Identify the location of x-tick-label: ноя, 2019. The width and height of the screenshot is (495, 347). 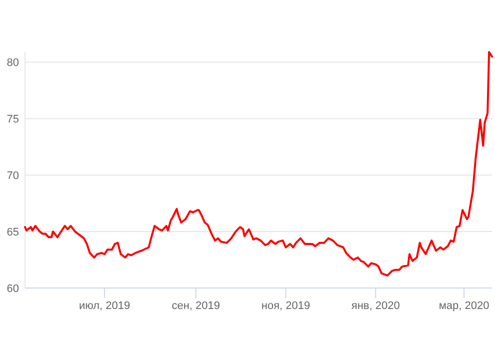
(285, 306).